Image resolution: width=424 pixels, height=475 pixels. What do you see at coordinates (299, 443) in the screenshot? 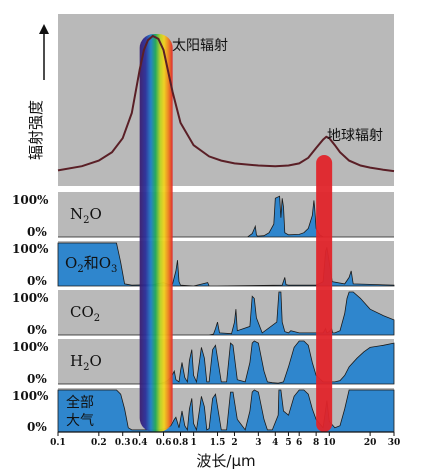
I see `x-tick-label: 6` at bounding box center [299, 443].